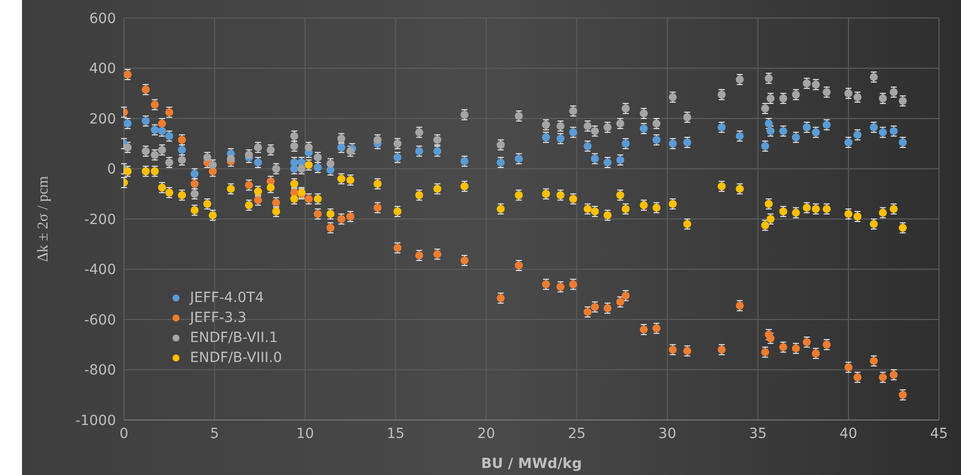 This screenshot has height=475, width=961. What do you see at coordinates (124, 434) in the screenshot?
I see `x-tick-label: 0` at bounding box center [124, 434].